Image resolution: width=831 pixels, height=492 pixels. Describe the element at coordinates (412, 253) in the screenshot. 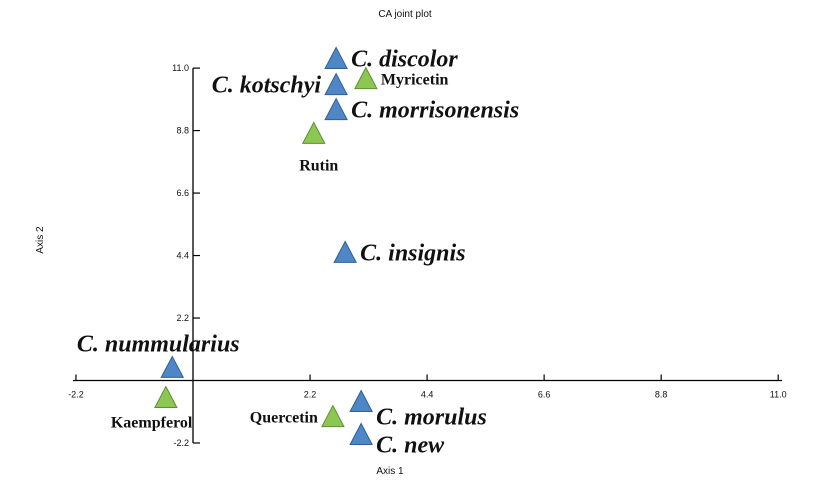

I see `species-point-label: C. insignis` at that location.